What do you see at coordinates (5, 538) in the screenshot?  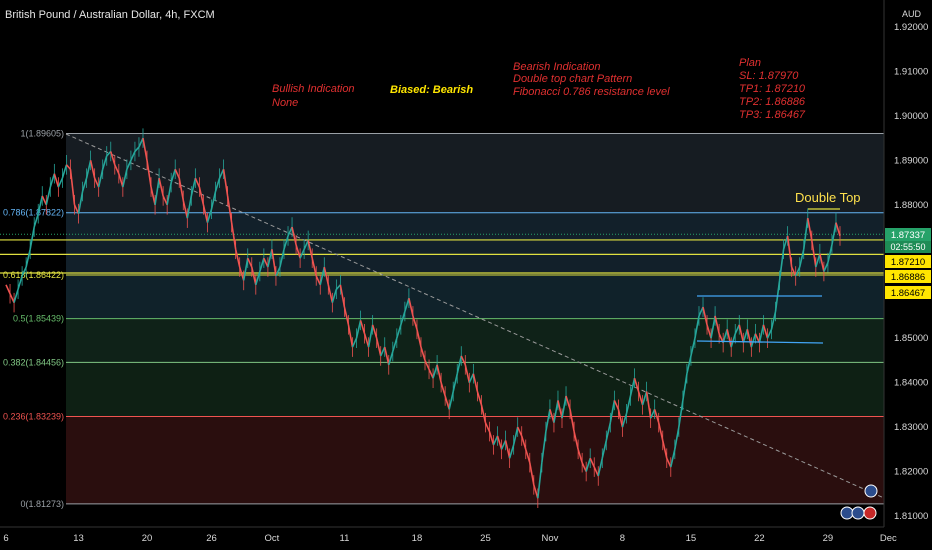 I see `time-tick-label: 6` at bounding box center [5, 538].